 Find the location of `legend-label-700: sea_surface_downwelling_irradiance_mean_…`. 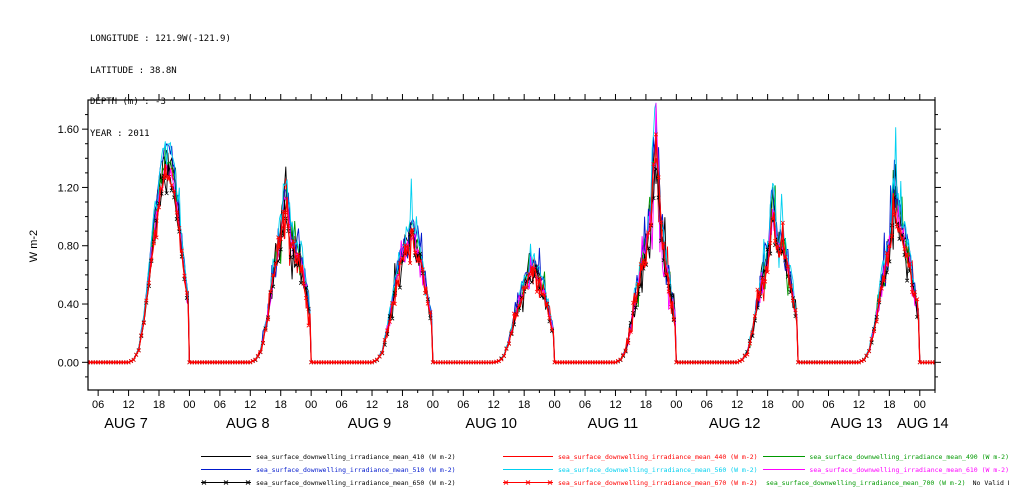

legend-label-700: sea_surface_downwelling_irradiance_mean_… is located at coordinates (866, 482).